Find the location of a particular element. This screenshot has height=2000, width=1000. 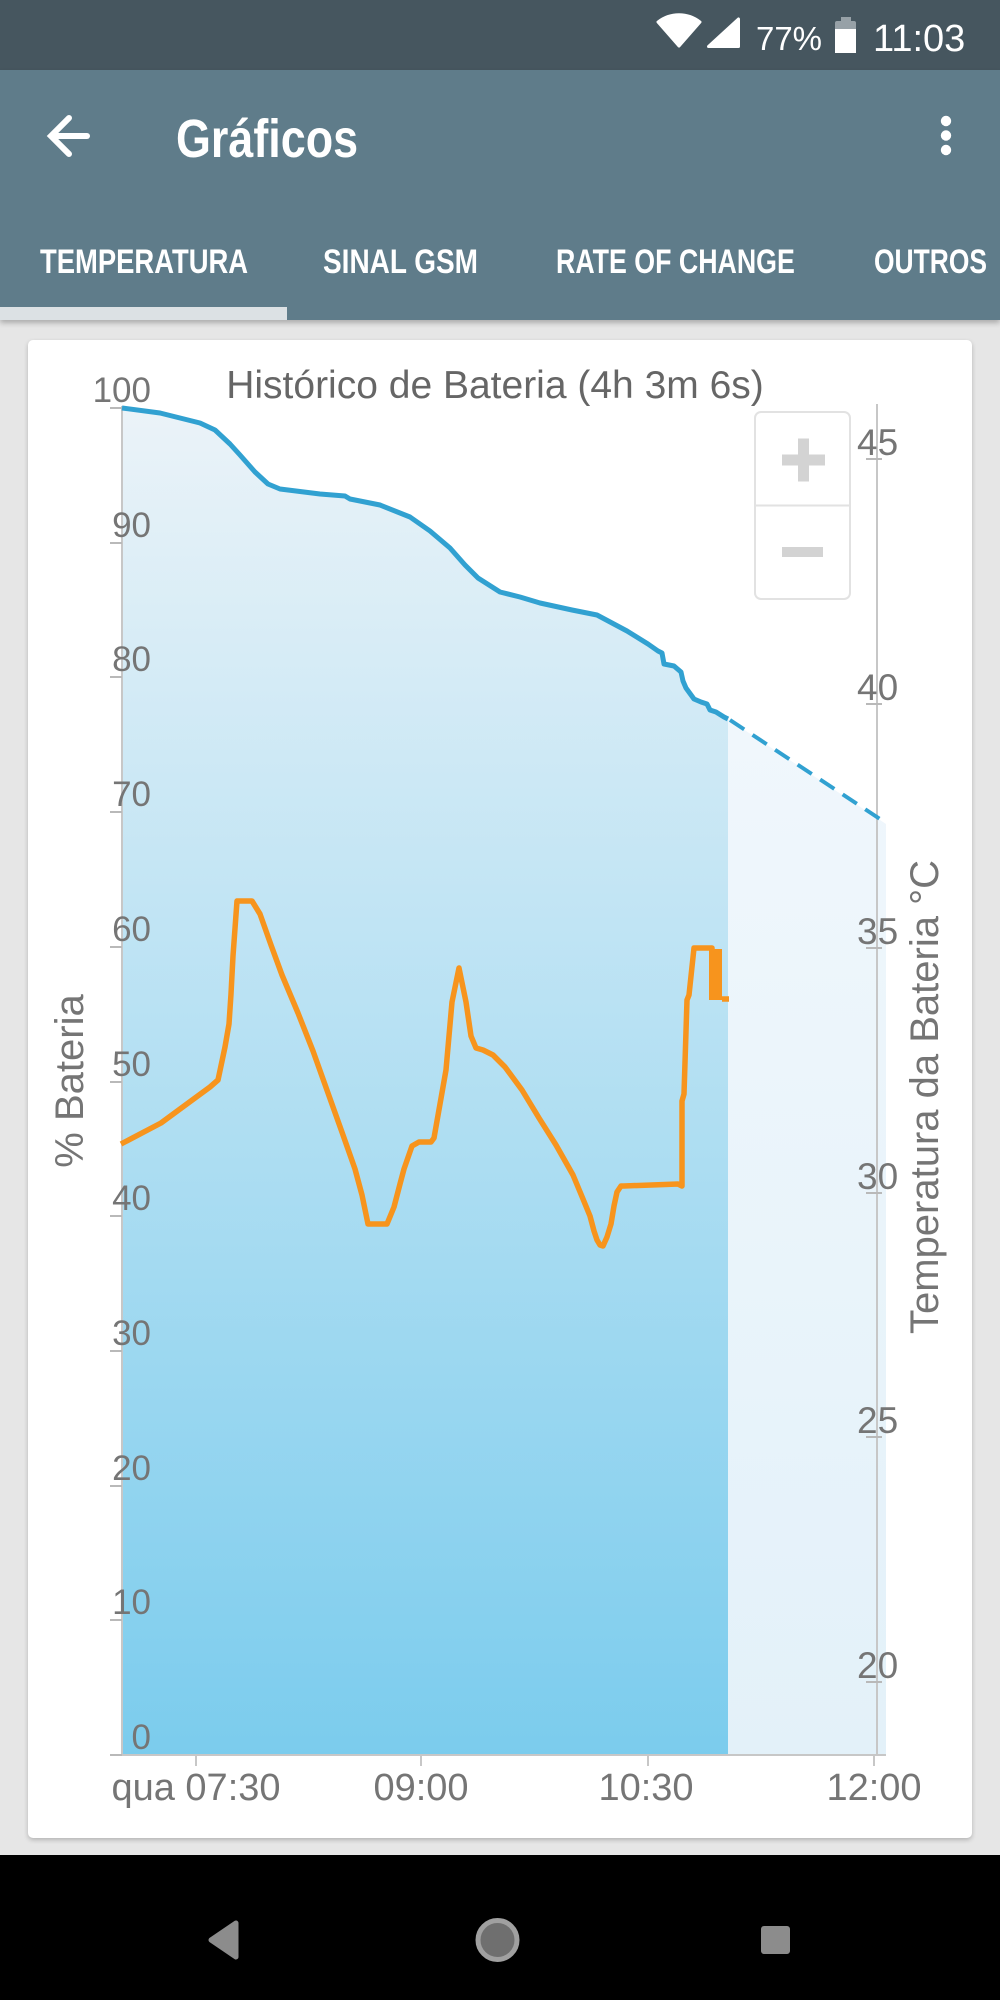

svg-text: % Bateria is located at coordinates (70, 1081).